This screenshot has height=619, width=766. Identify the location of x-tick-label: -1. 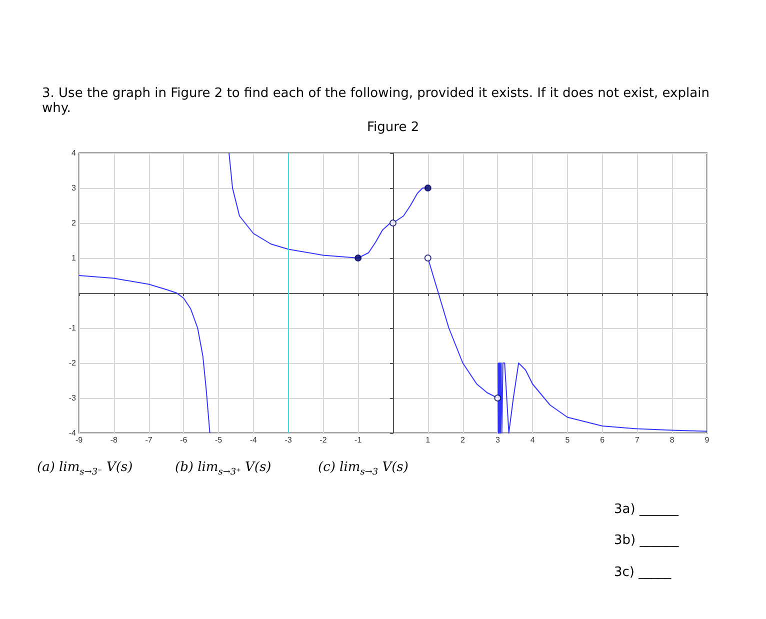
(358, 440).